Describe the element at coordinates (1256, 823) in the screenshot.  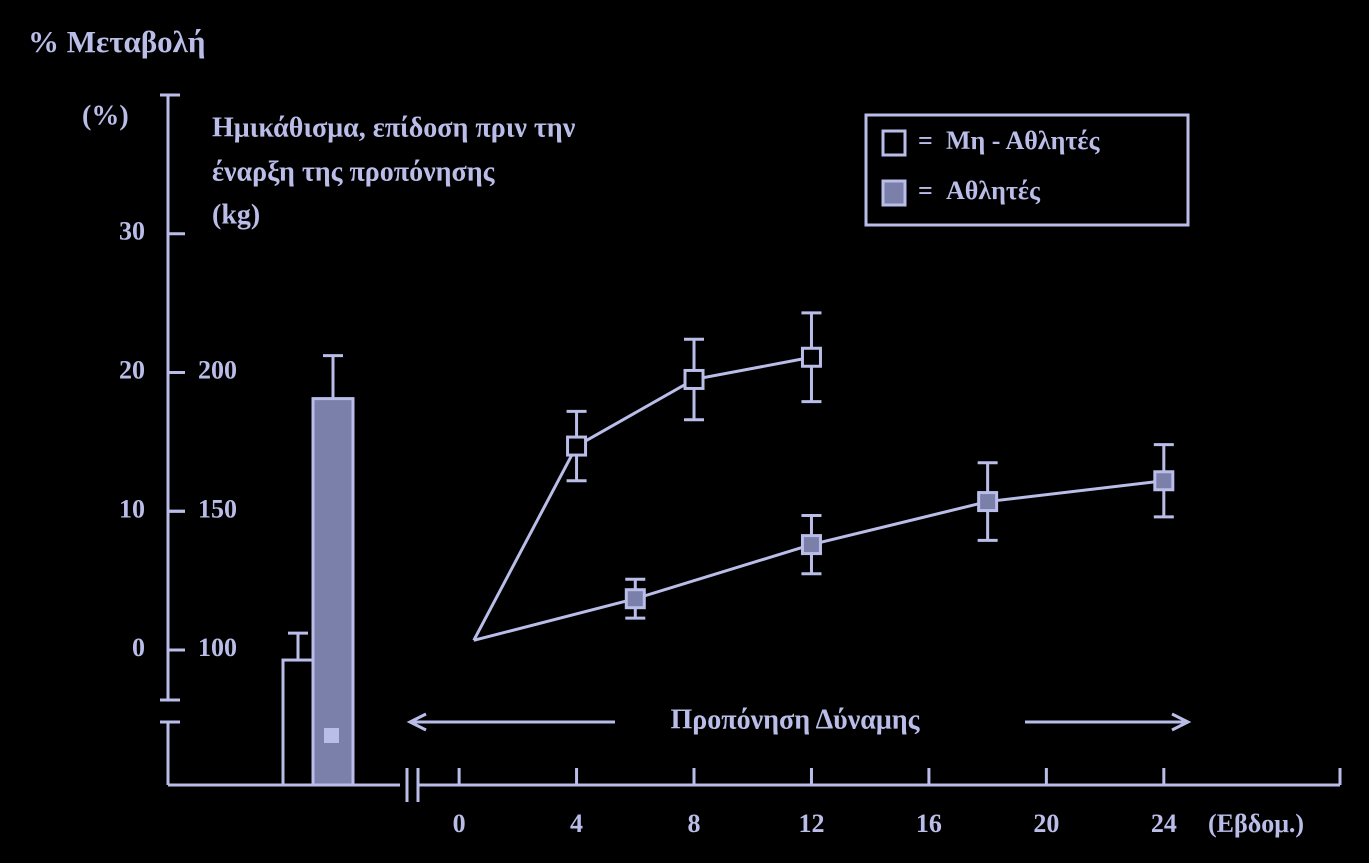
I see `x-unit-label: (Εβδομ.)` at that location.